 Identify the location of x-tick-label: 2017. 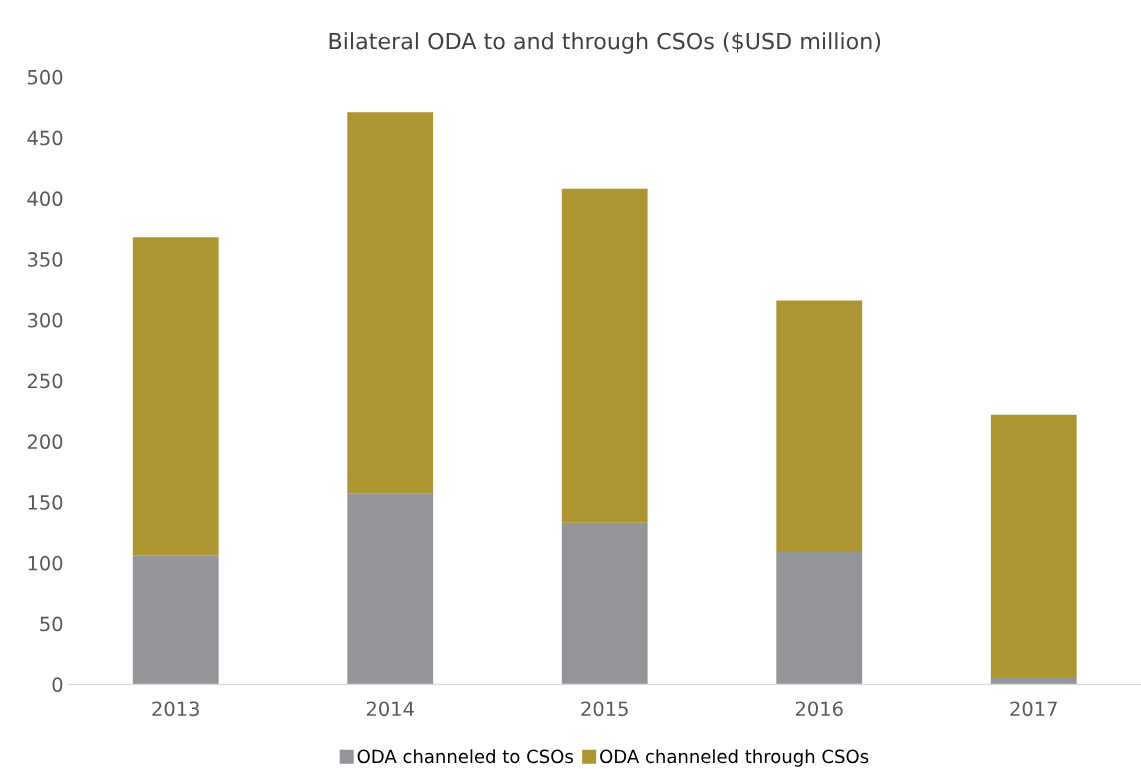
(1033, 709).